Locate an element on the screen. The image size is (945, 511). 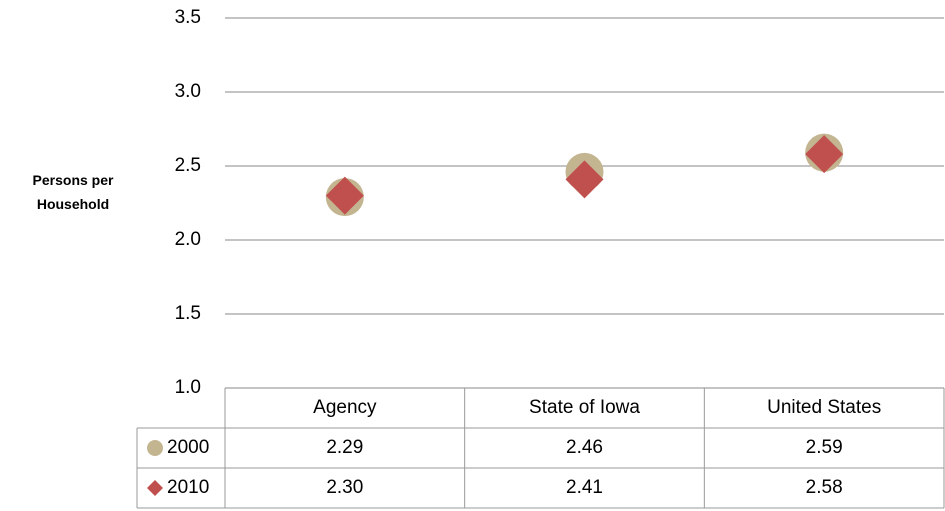
x-tick-label: United States is located at coordinates (824, 407).